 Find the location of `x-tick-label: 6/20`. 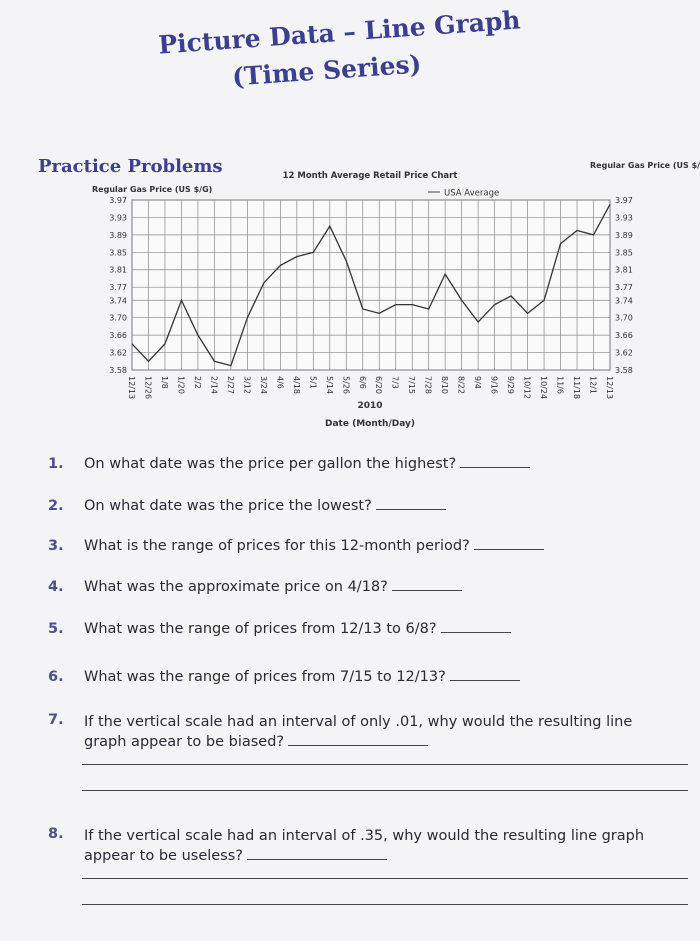

x-tick-label: 6/20 is located at coordinates (378, 385).